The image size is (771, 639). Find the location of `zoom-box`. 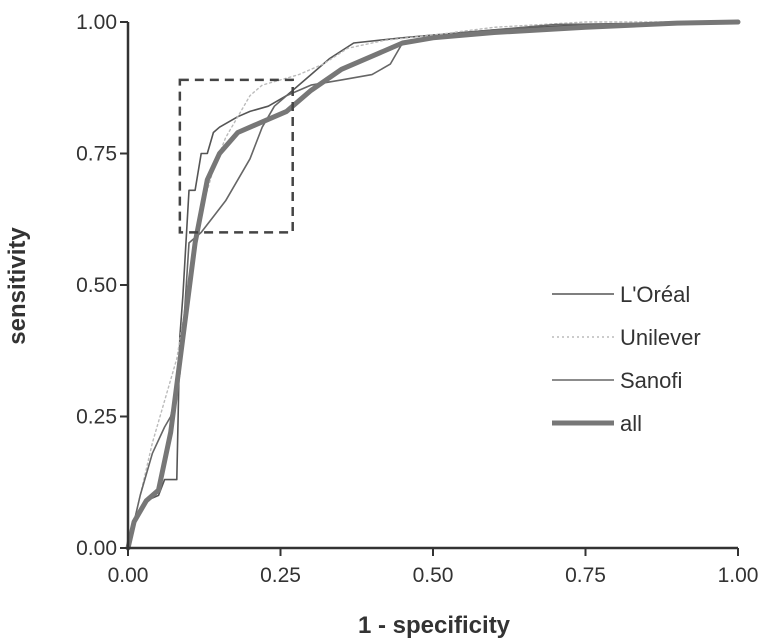

zoom-box is located at coordinates (236, 156).